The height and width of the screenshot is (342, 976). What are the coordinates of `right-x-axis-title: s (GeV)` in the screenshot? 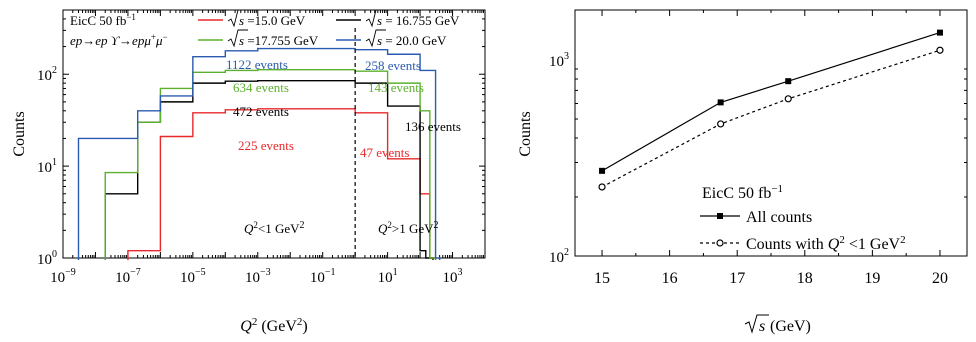 It's located at (777, 324).